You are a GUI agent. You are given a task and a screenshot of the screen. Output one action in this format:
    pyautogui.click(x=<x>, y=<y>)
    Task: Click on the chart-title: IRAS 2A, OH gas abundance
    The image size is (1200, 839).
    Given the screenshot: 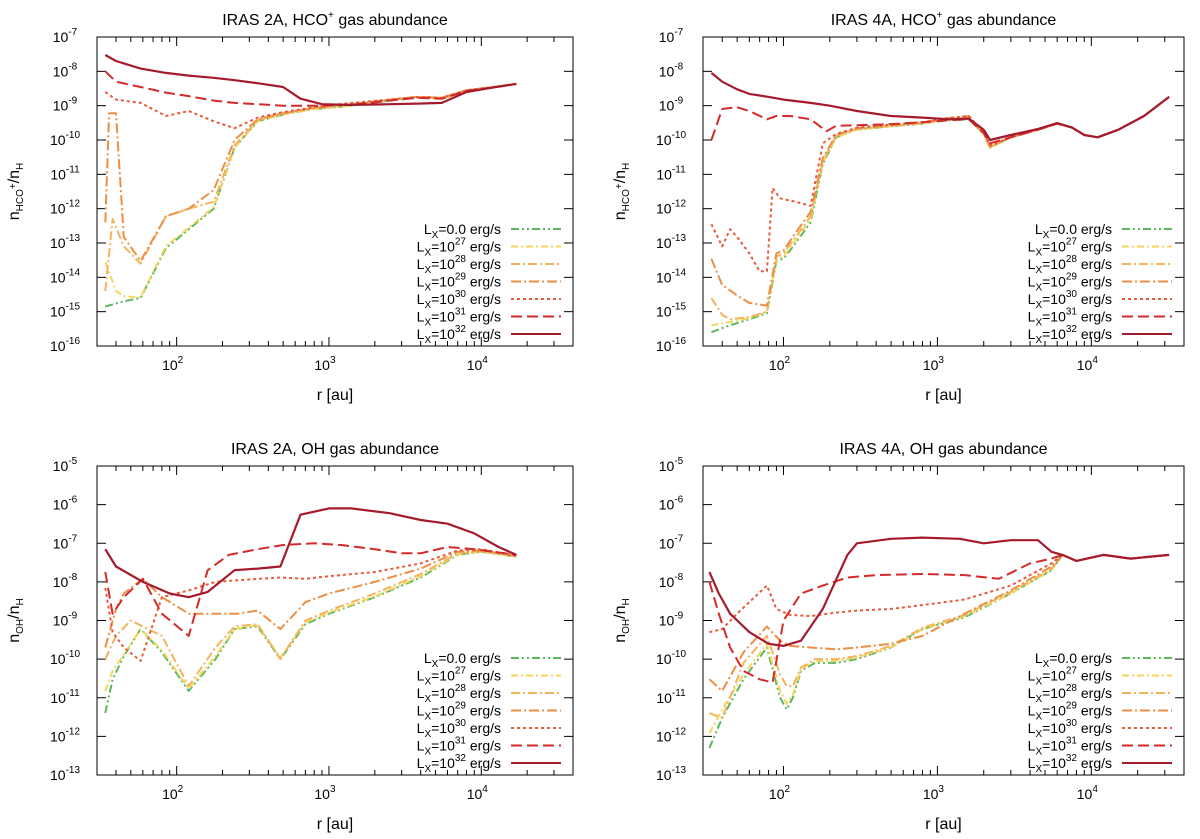 What is the action you would take?
    pyautogui.click(x=335, y=449)
    